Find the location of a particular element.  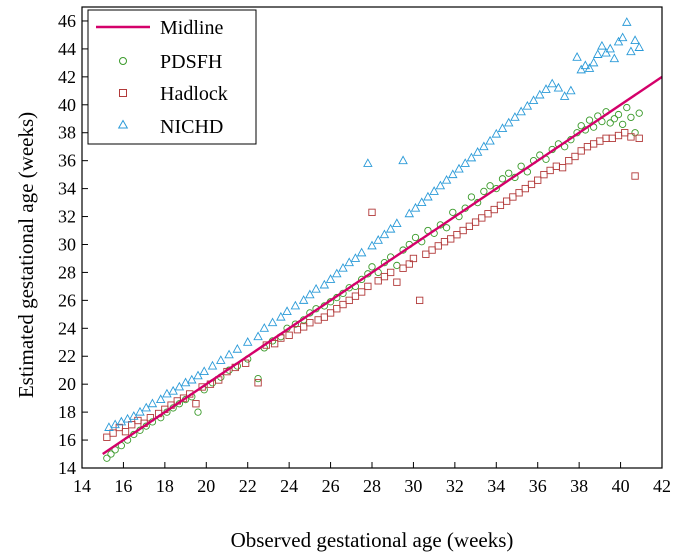

legend-label-nichd: NICHD is located at coordinates (191, 127).